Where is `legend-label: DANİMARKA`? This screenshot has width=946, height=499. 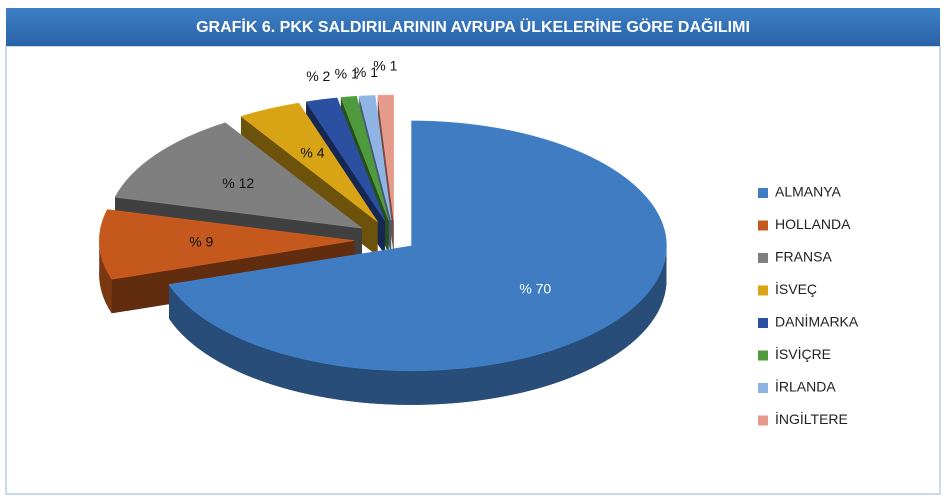 legend-label: DANİMARKA is located at coordinates (817, 321).